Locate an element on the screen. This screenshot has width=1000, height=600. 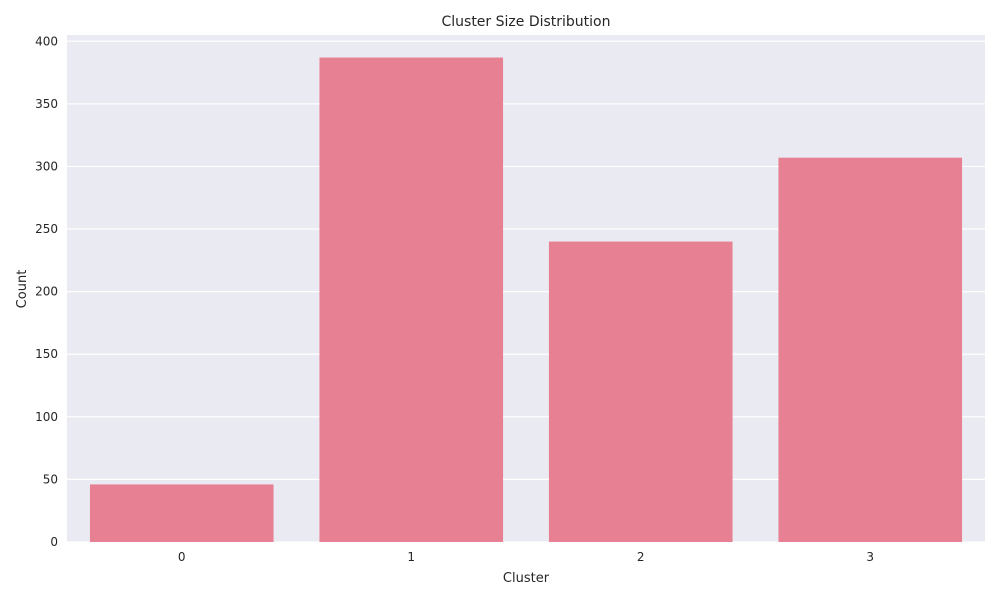
y-tick-labels: 0 50 100 150 200 250 300 350 400 is located at coordinates (46, 291).